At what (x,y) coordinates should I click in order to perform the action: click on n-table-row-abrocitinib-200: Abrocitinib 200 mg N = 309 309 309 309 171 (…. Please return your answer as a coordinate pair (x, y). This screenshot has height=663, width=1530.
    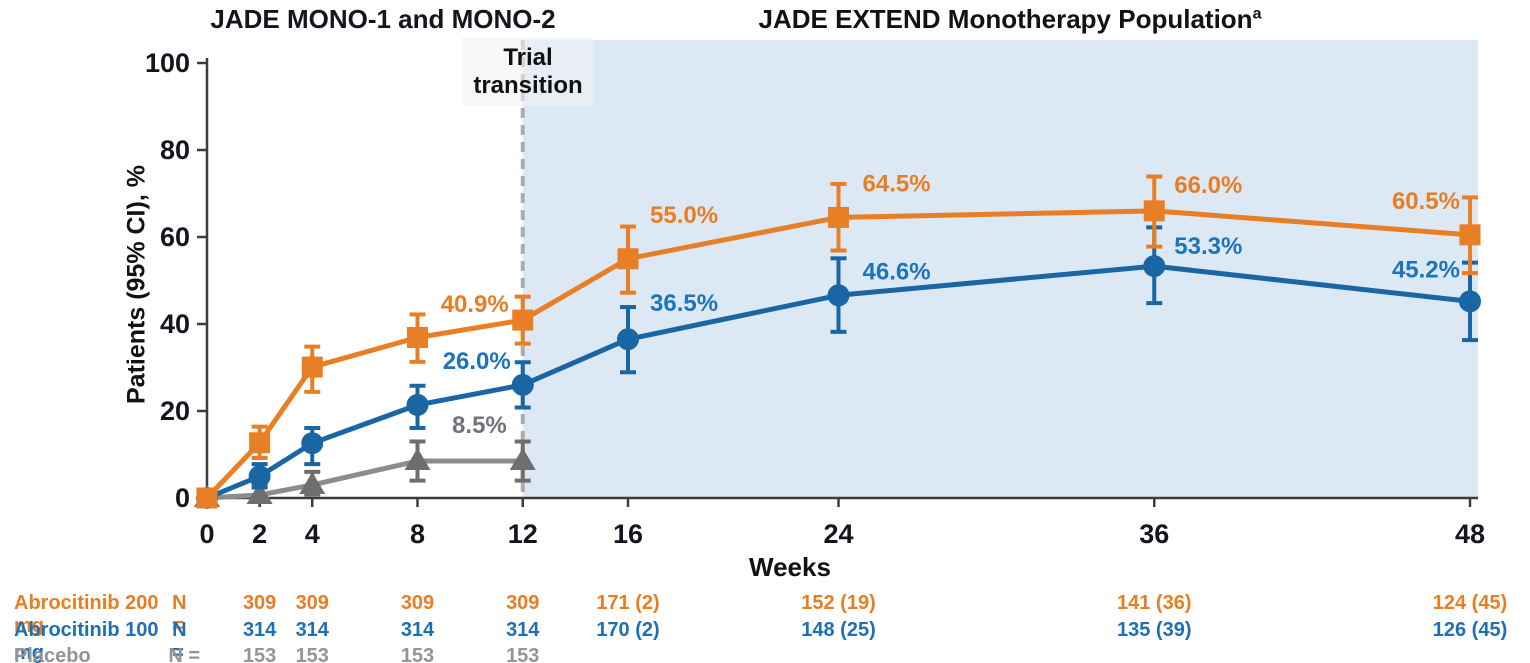
    Looking at the image, I should click on (765, 614).